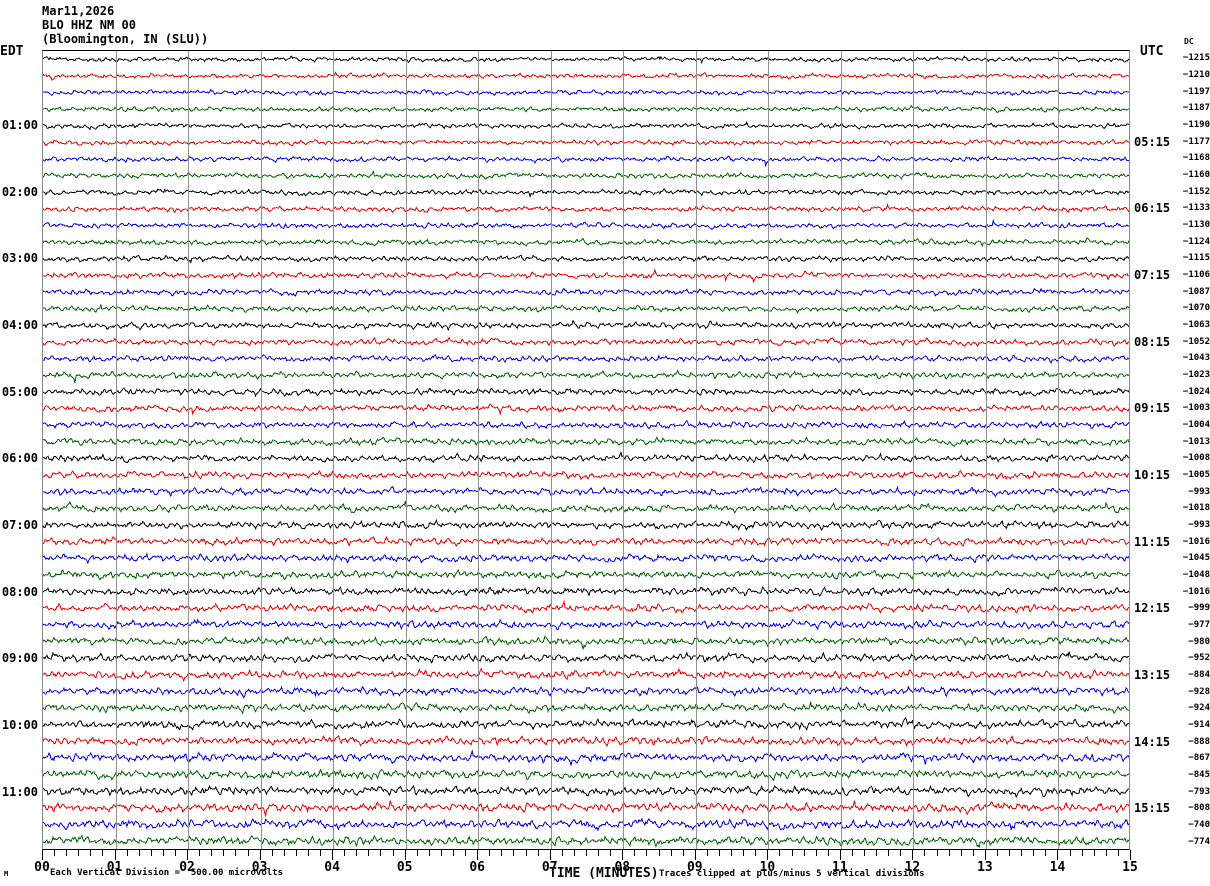 This screenshot has width=1210, height=886. What do you see at coordinates (1152, 51) in the screenshot?
I see `right-timezone-label: UTC` at bounding box center [1152, 51].